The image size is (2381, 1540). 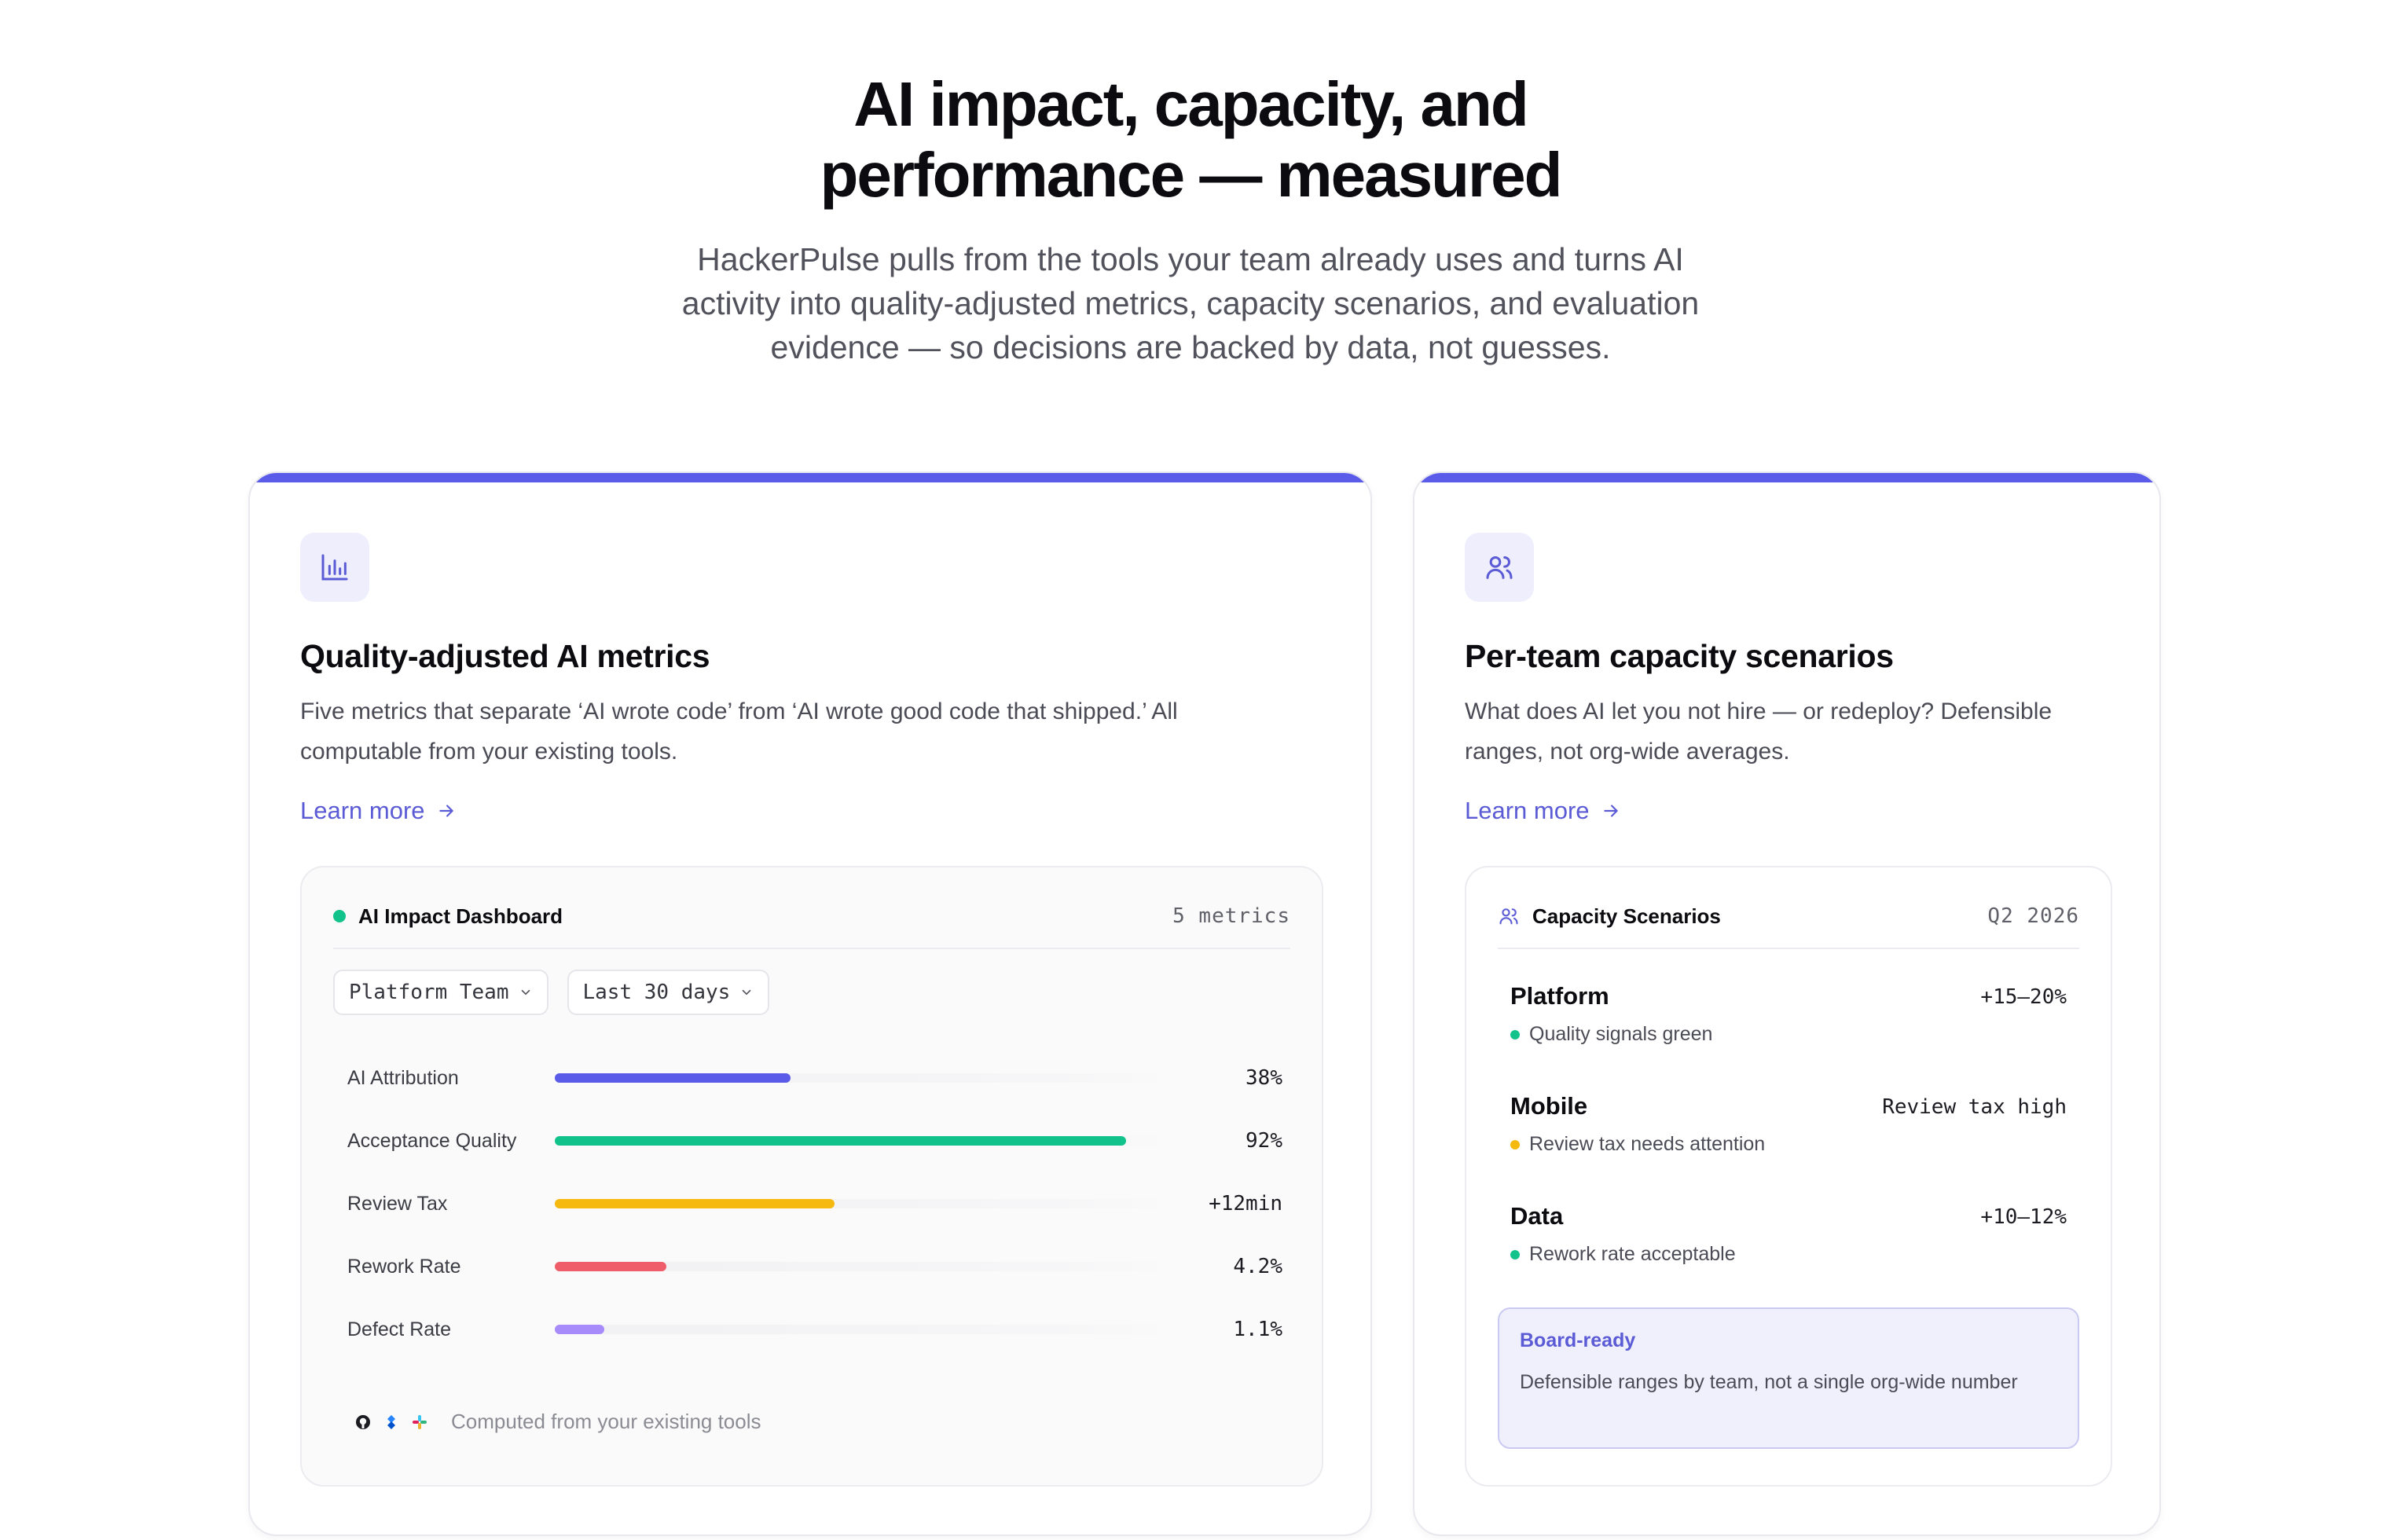 What do you see at coordinates (656, 992) in the screenshot?
I see `period-filter-value: Last 30 days` at bounding box center [656, 992].